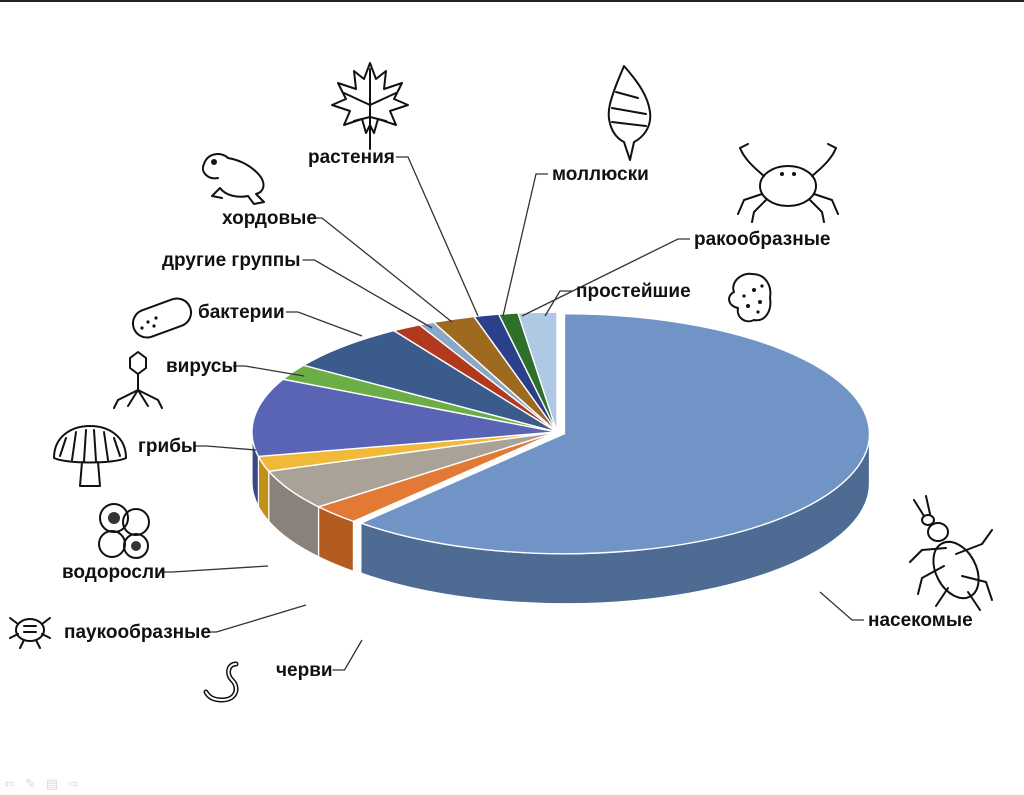 The height and width of the screenshot is (795, 1024). I want to click on algae-icon, so click(124, 531).